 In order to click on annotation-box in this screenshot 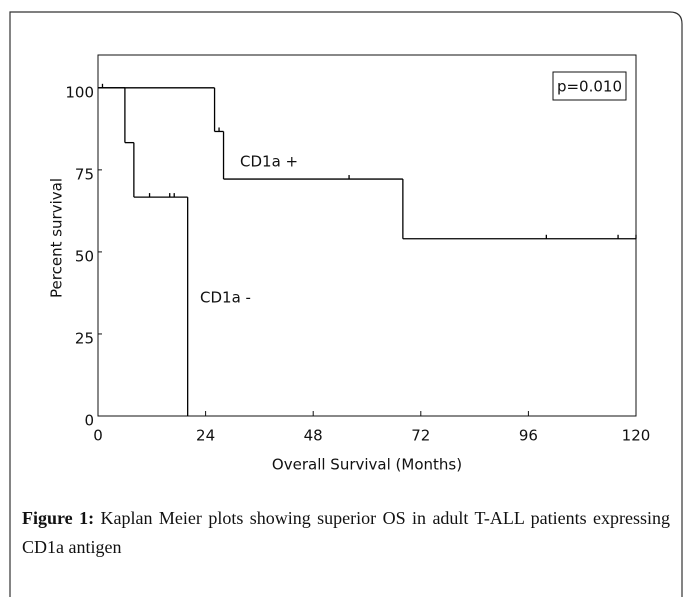, I will do `click(589, 86)`.